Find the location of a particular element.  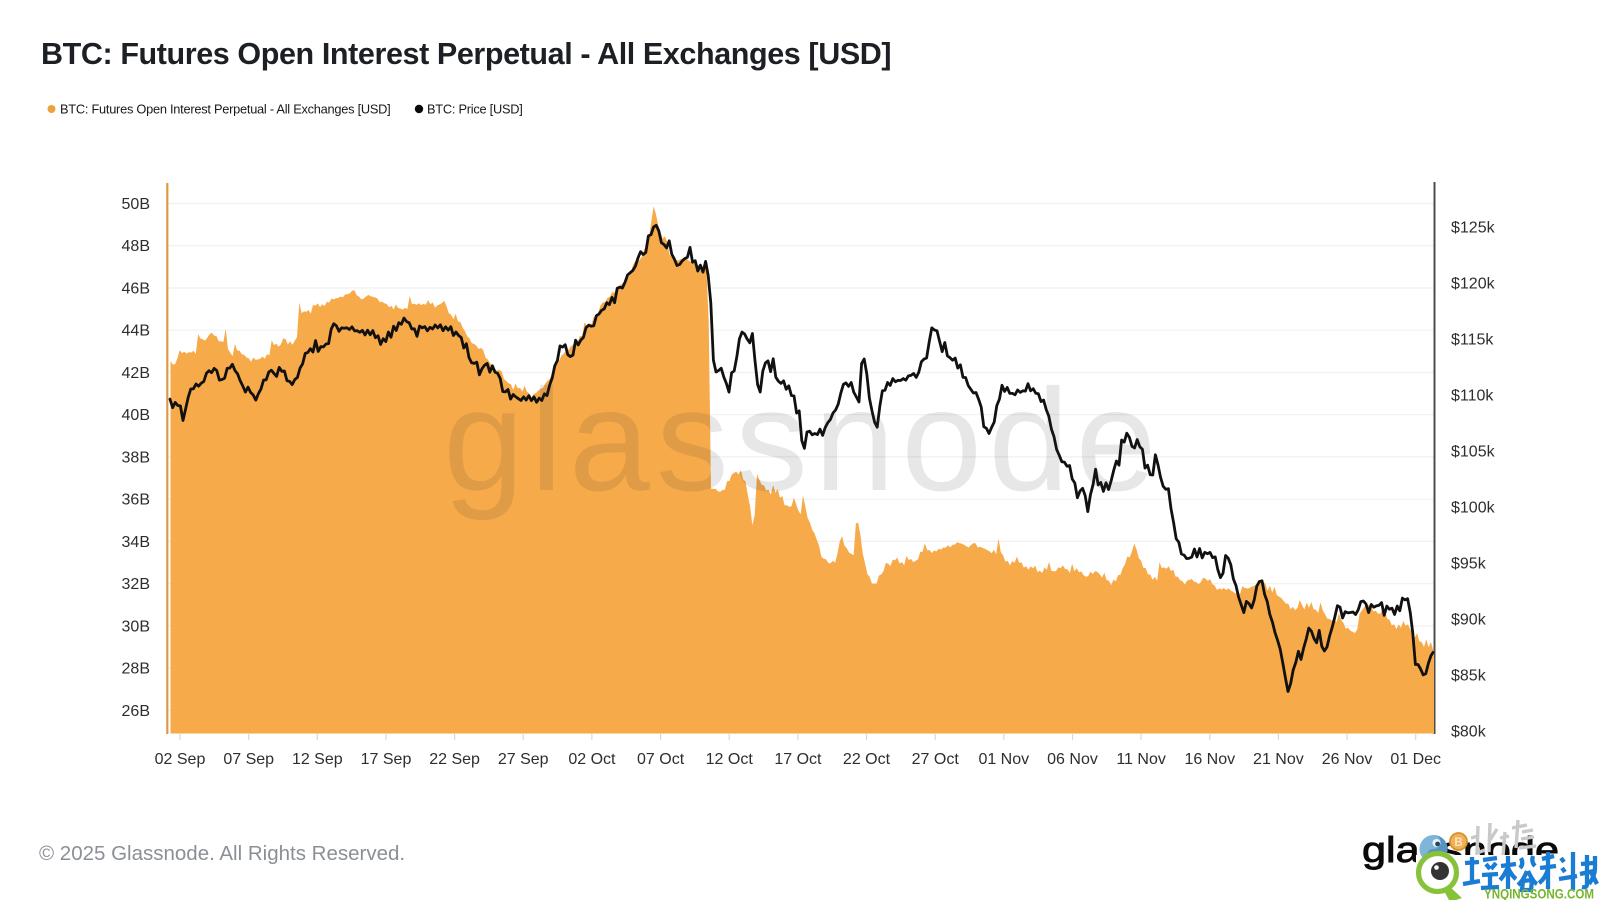

svg-text: 07 Sep is located at coordinates (248, 759).